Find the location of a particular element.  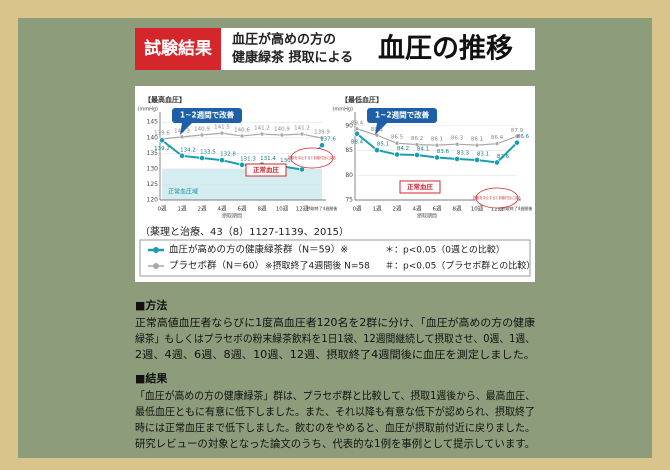

legend-note: ＃：p<0.05（プラセボ群との比較） is located at coordinates (460, 266).